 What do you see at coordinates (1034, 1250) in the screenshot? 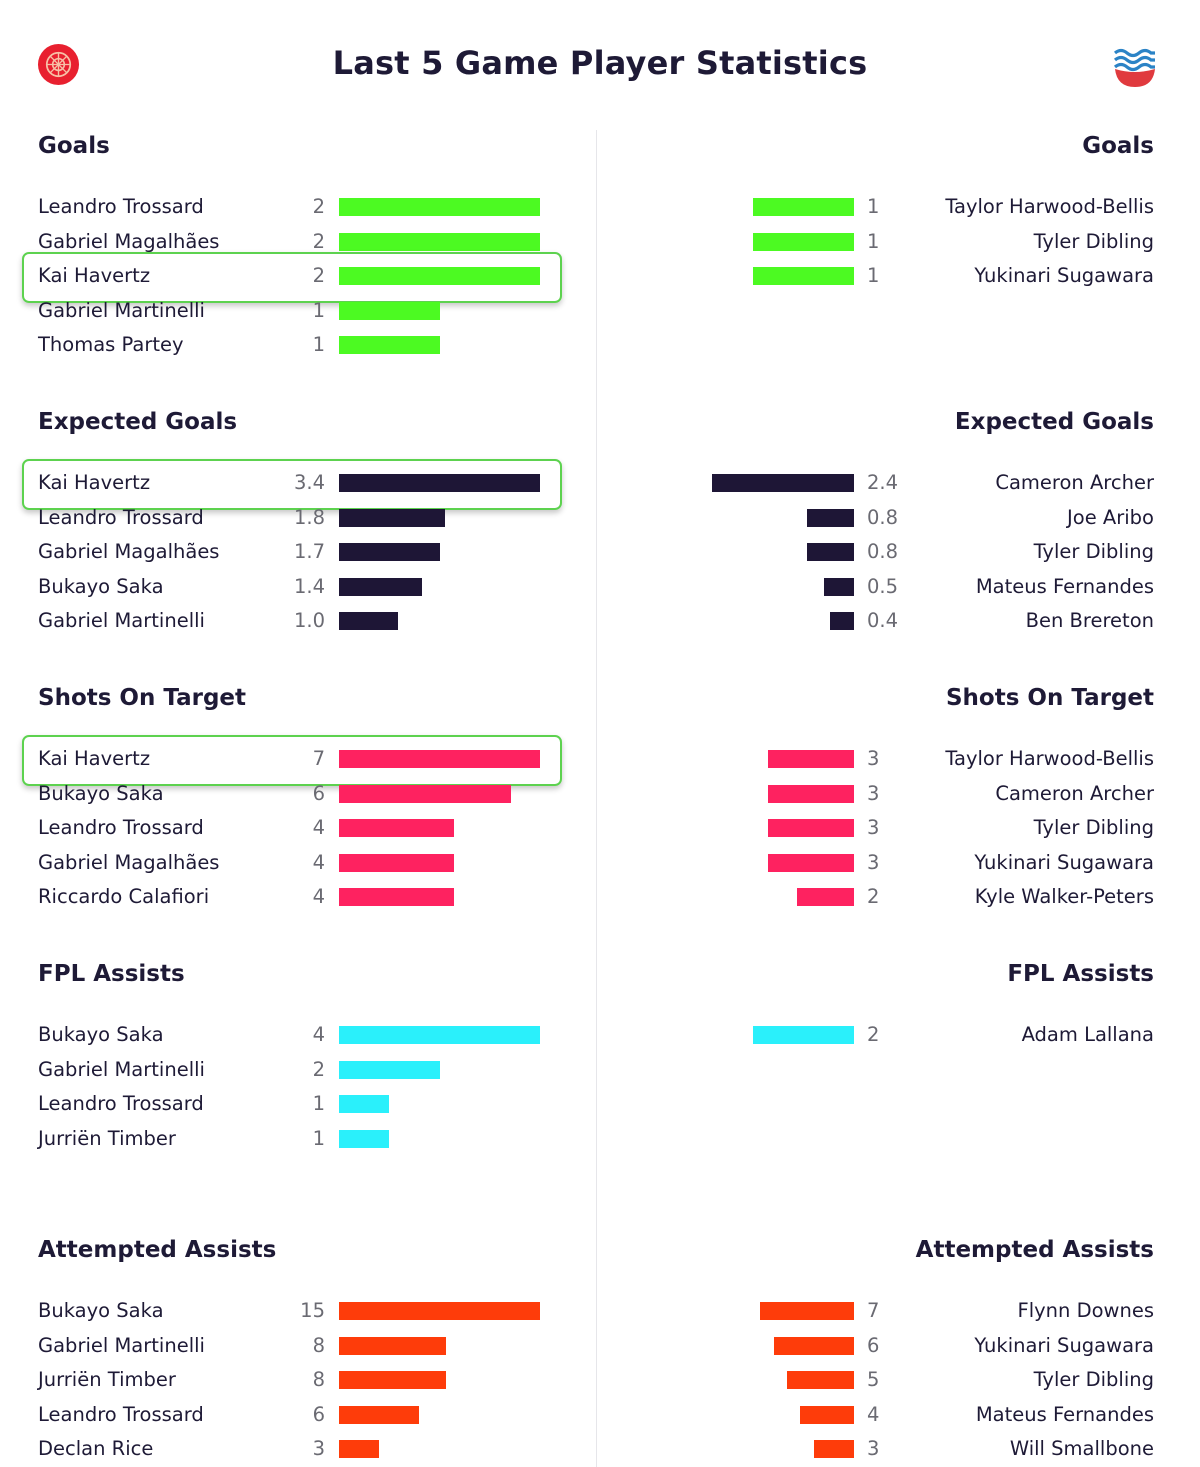
I see `attempted-assists-title-right: Attempted Assists` at bounding box center [1034, 1250].